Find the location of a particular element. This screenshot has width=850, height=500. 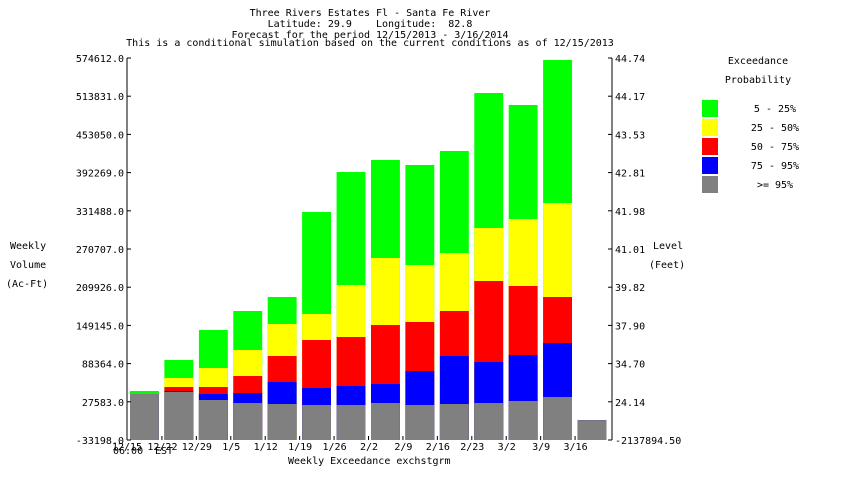

x-tick-label: 12/22 is located at coordinates (162, 447).